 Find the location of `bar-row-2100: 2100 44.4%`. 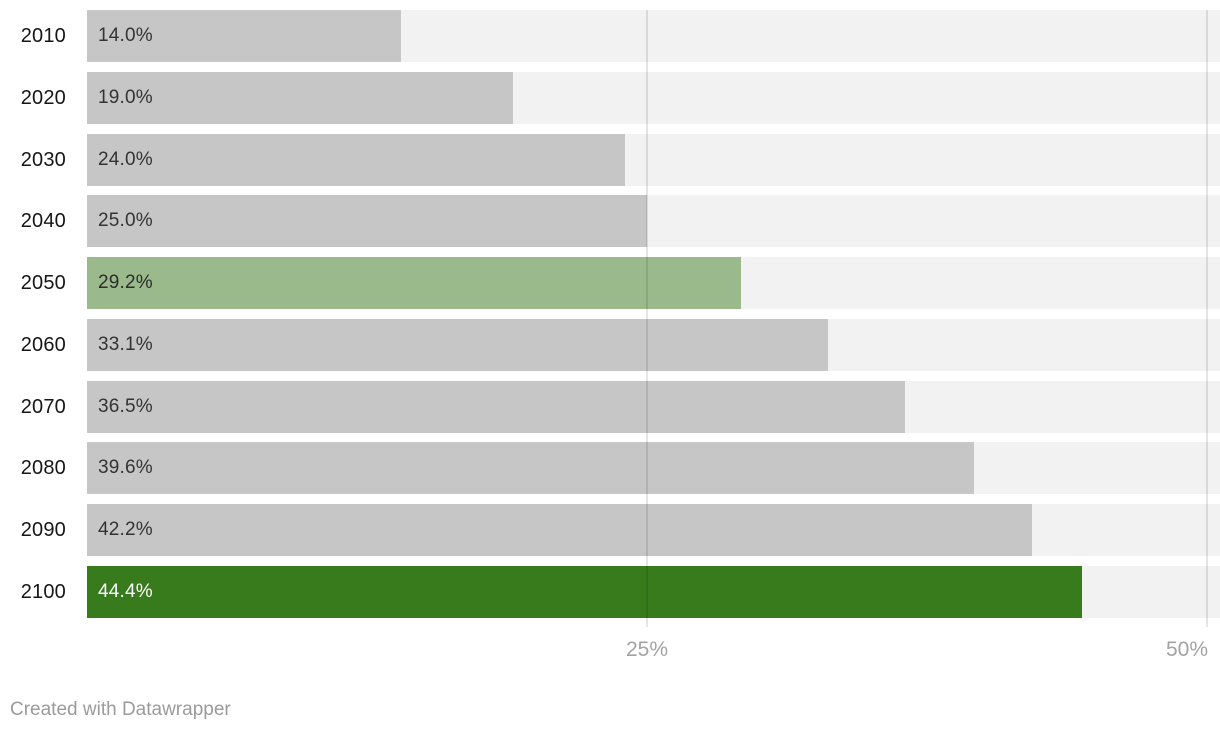

bar-row-2100: 2100 44.4% is located at coordinates (610, 592).